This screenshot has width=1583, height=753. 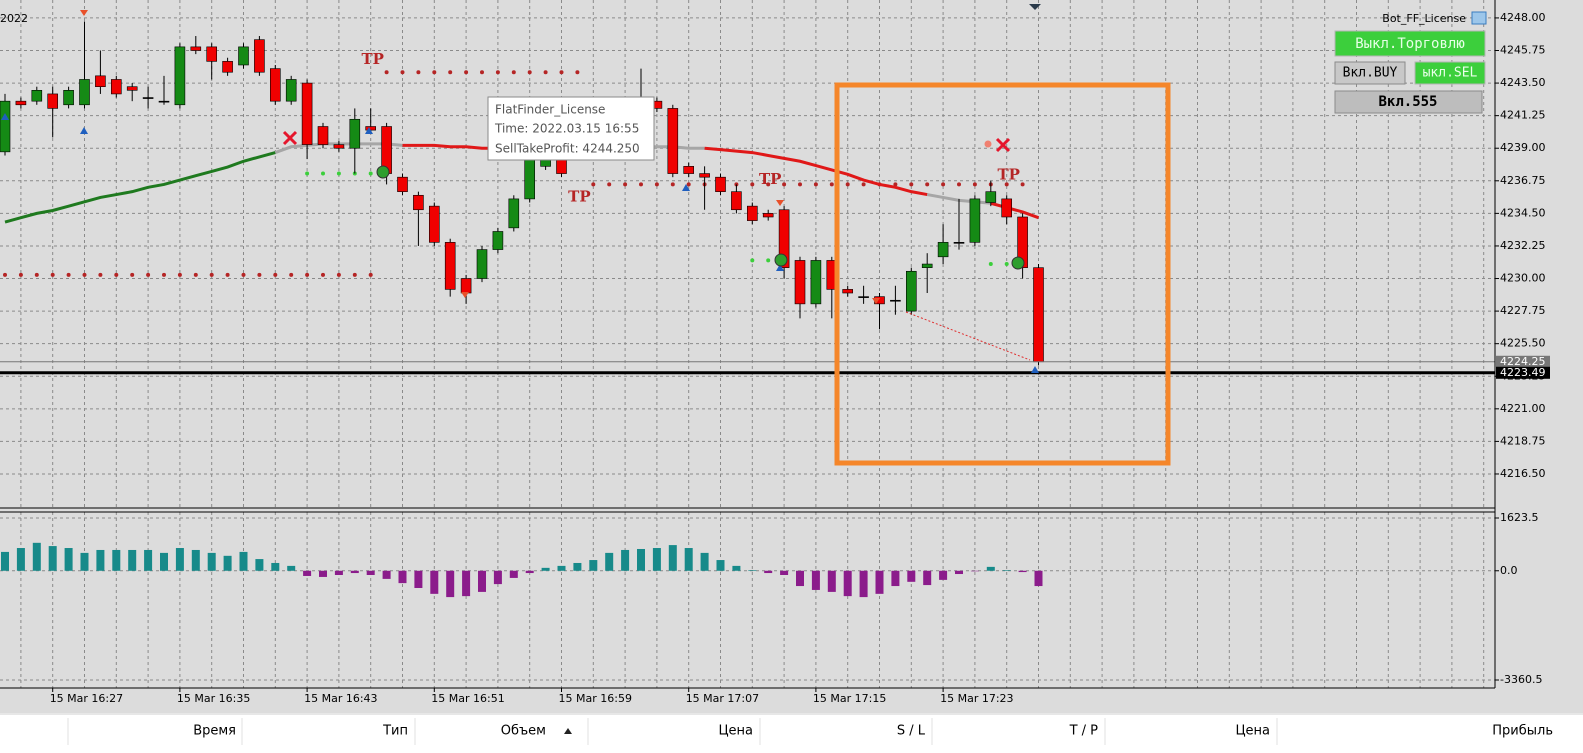 What do you see at coordinates (911, 731) in the screenshot?
I see `column-header: S / L` at bounding box center [911, 731].